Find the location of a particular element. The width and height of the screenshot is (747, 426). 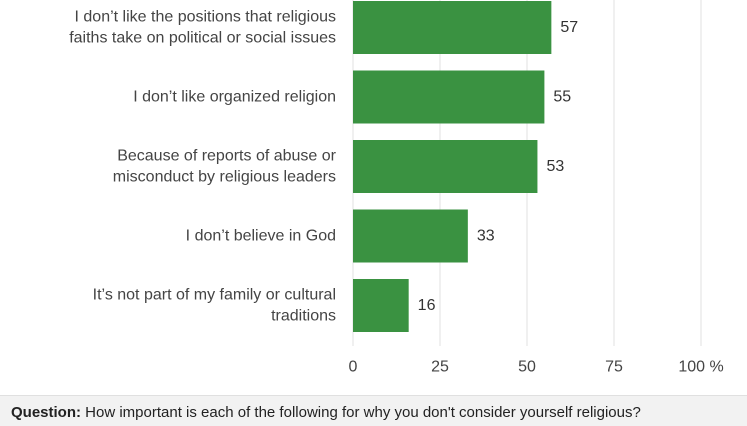

value-label: 16 is located at coordinates (427, 305).